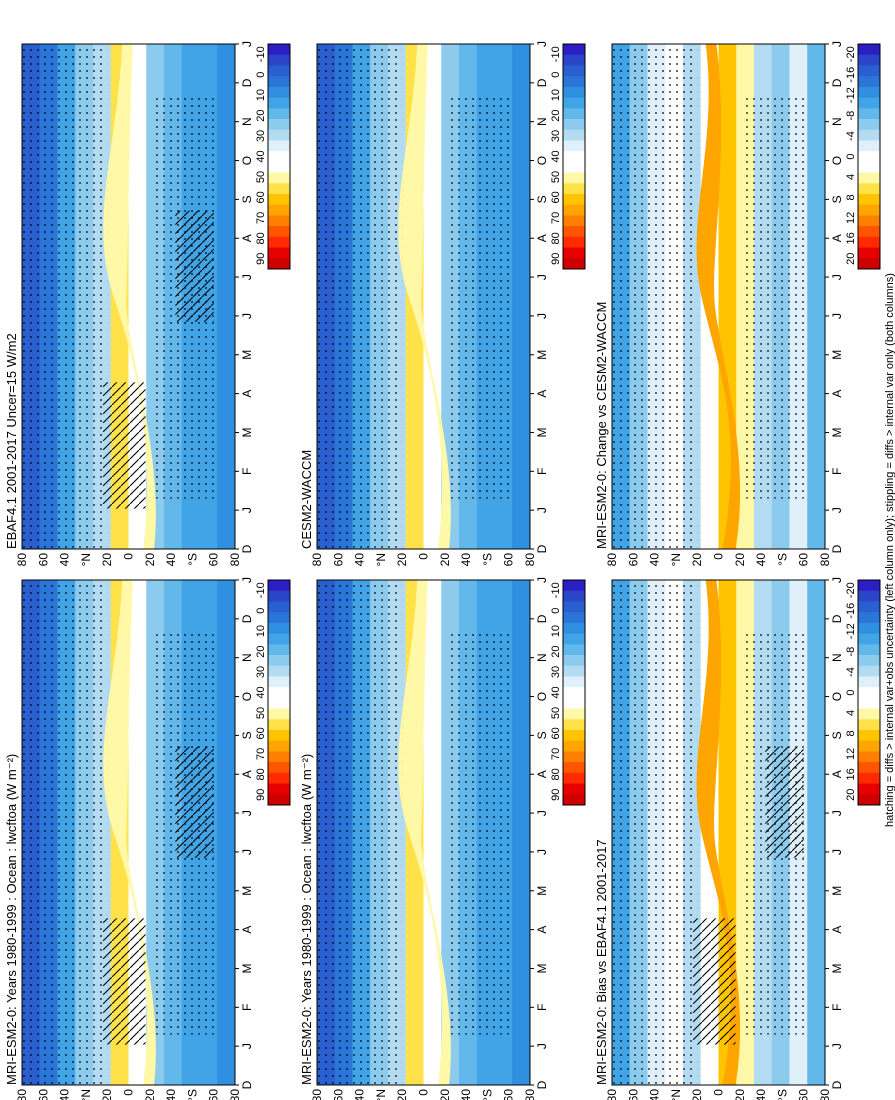 The height and width of the screenshot is (1100, 895). What do you see at coordinates (556, 611) in the screenshot?
I see `panel-1-cbar-tick-9: 0` at bounding box center [556, 611].